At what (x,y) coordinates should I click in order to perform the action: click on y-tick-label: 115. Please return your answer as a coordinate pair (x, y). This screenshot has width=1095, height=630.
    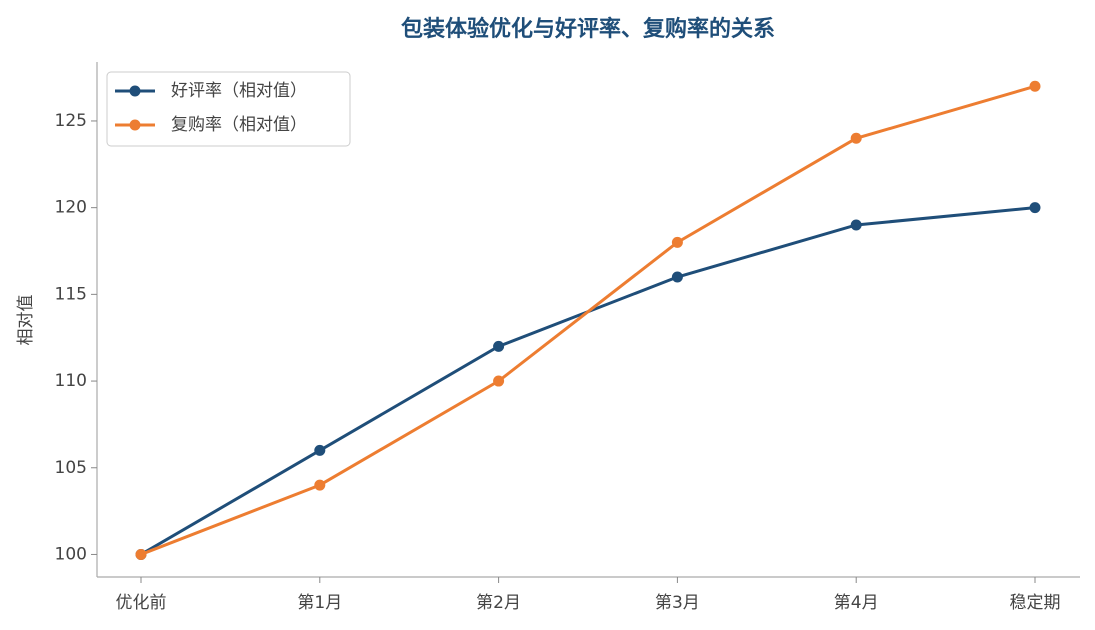
    Looking at the image, I should click on (71, 294).